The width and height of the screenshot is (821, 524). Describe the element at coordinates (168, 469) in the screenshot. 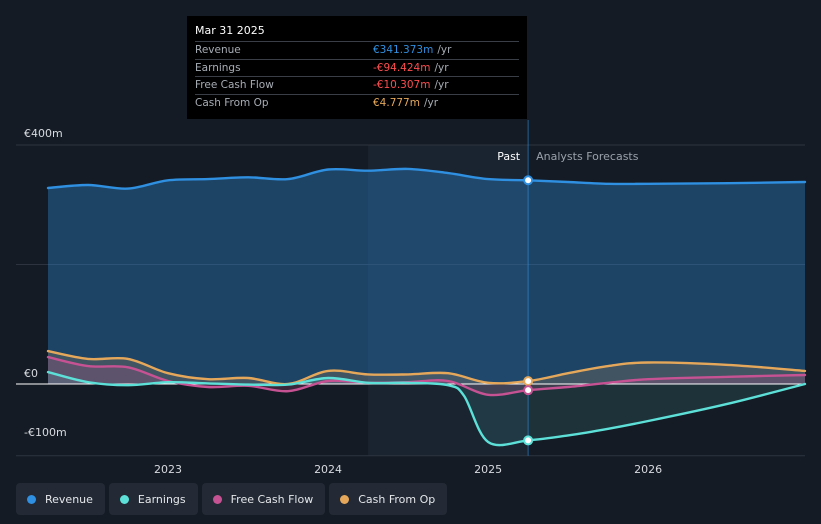

I see `x-tick-label-2023: 2023` at that location.